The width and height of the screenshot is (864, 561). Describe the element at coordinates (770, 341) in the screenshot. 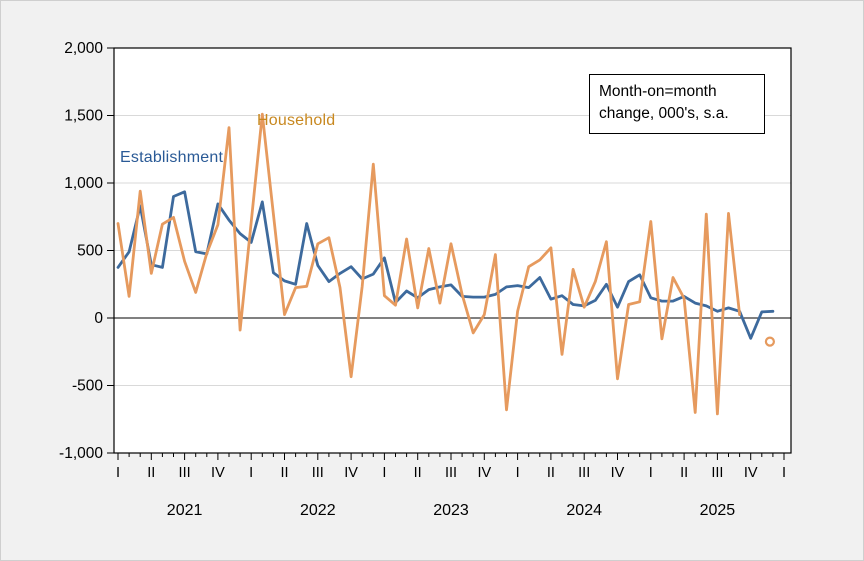

I see `household-open-marker` at that location.